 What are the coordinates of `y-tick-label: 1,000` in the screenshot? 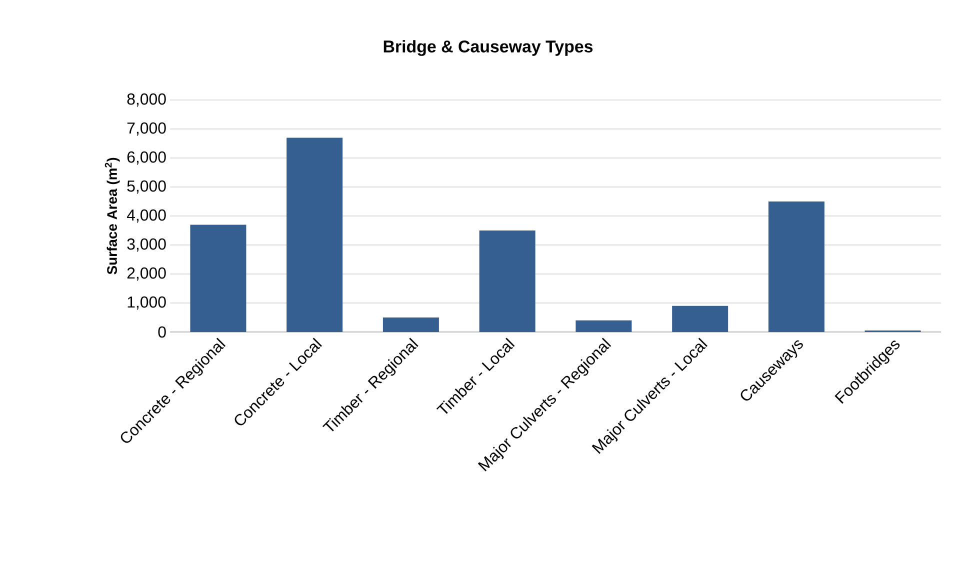 It's located at (147, 303).